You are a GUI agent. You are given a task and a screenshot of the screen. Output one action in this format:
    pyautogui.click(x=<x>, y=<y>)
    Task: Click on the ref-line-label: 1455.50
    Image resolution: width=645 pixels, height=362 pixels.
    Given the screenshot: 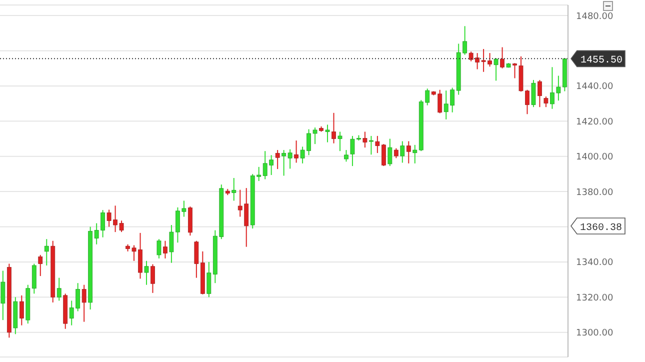 What is the action you would take?
    pyautogui.click(x=601, y=61)
    